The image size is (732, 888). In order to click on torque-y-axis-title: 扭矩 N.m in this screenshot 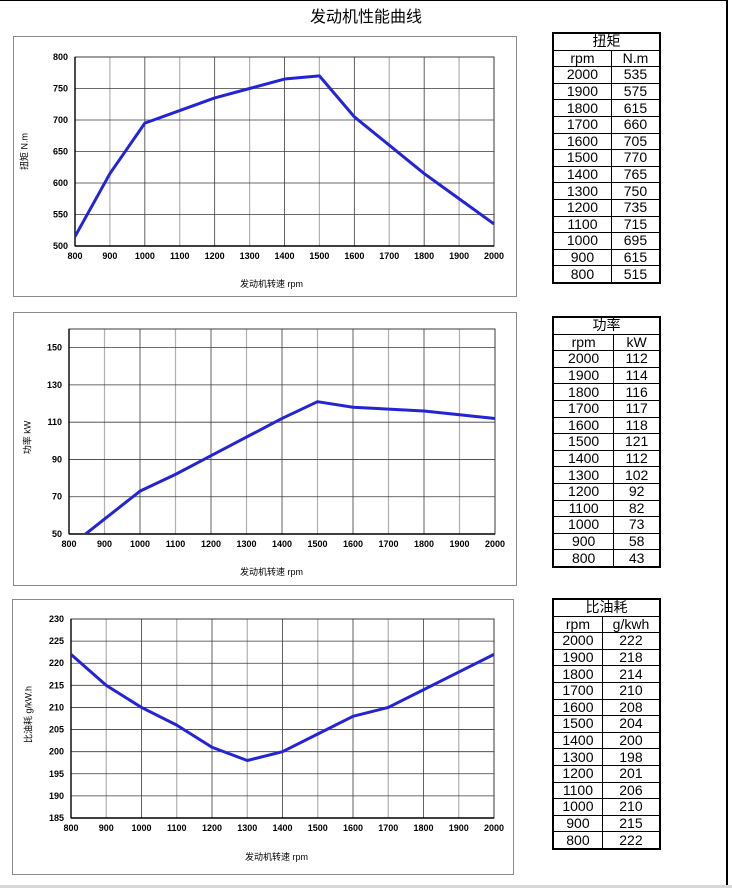, I will do `click(24, 151)`.